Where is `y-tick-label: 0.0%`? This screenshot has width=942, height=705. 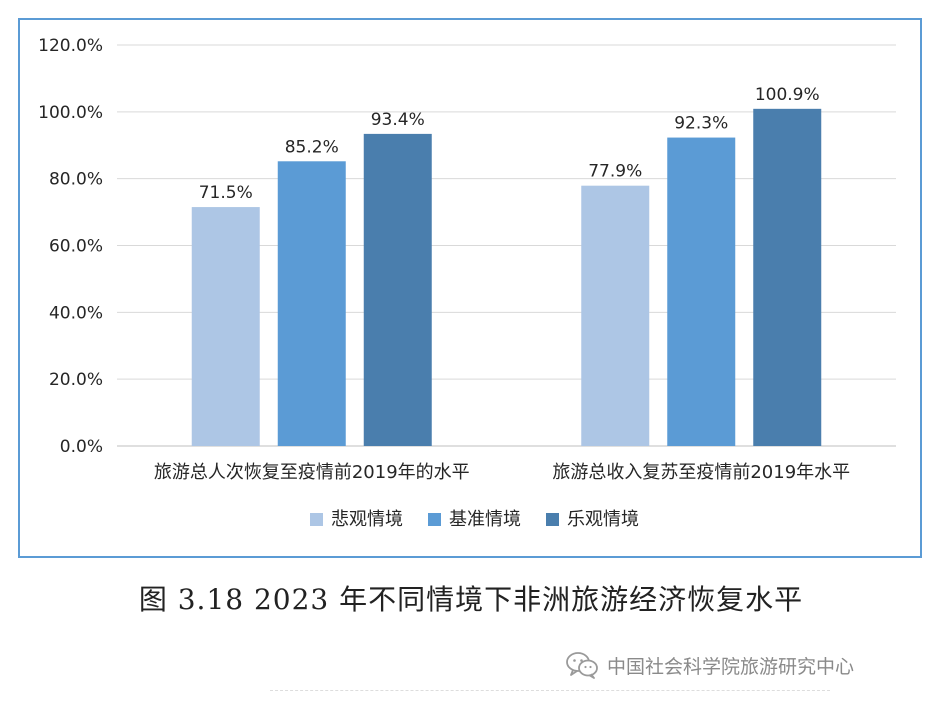 y-tick-label: 0.0% is located at coordinates (81, 447).